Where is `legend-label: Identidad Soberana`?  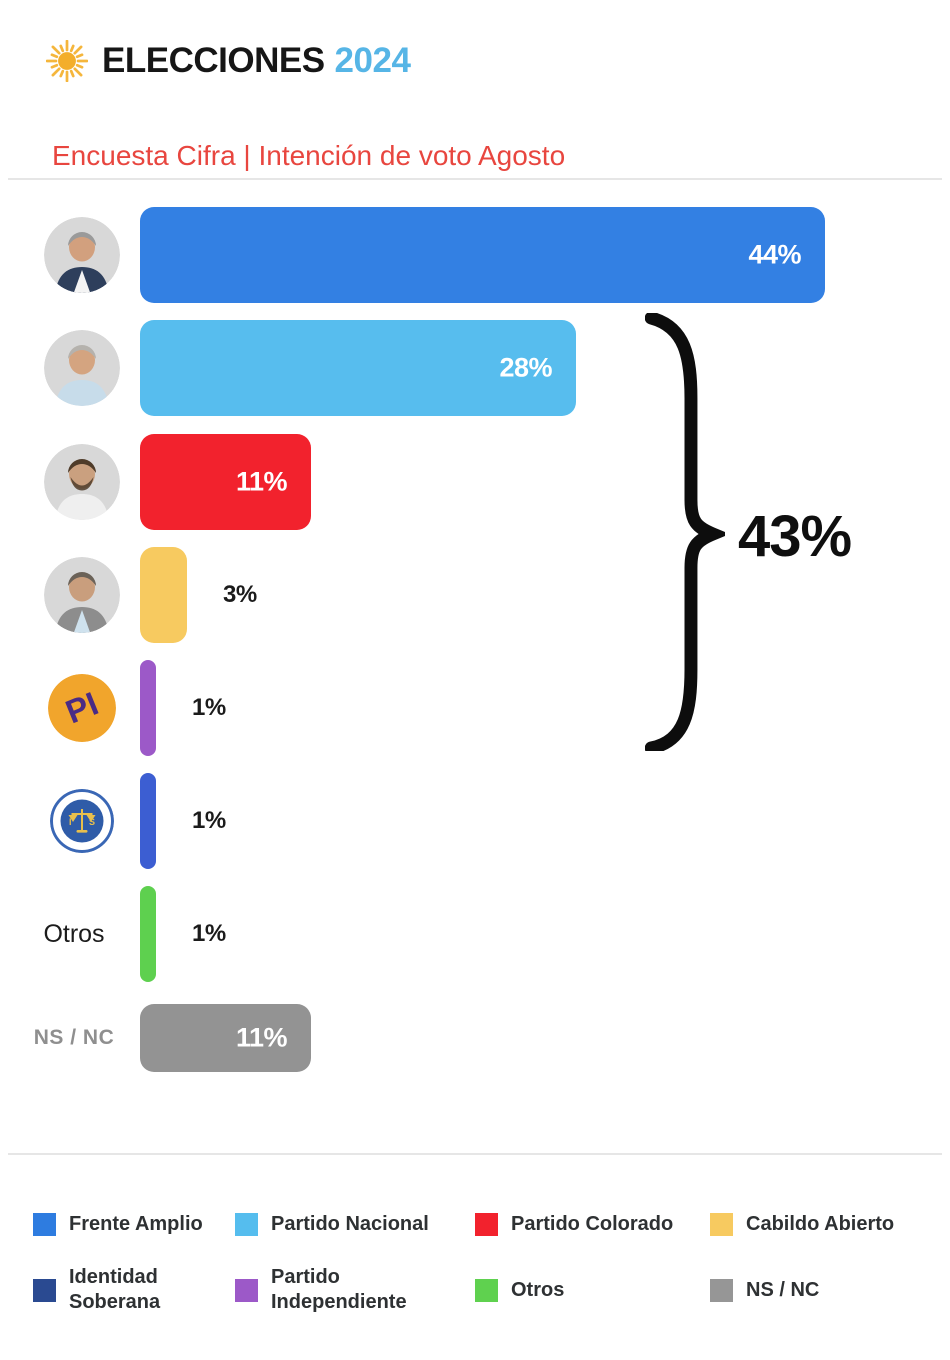 legend-label: Identidad Soberana is located at coordinates (115, 1289).